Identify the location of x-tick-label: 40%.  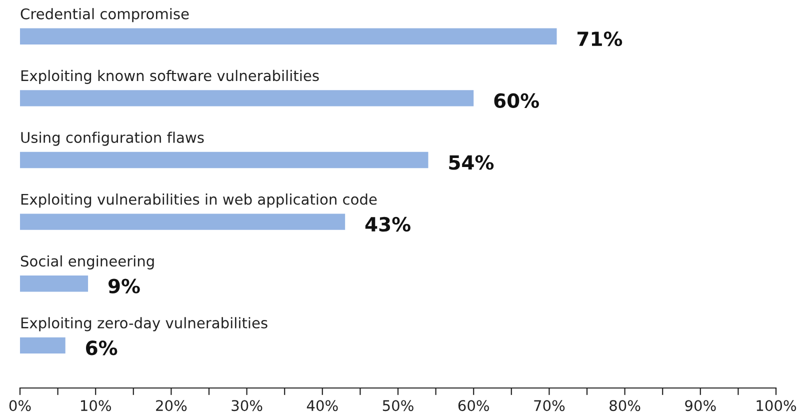
(322, 406).